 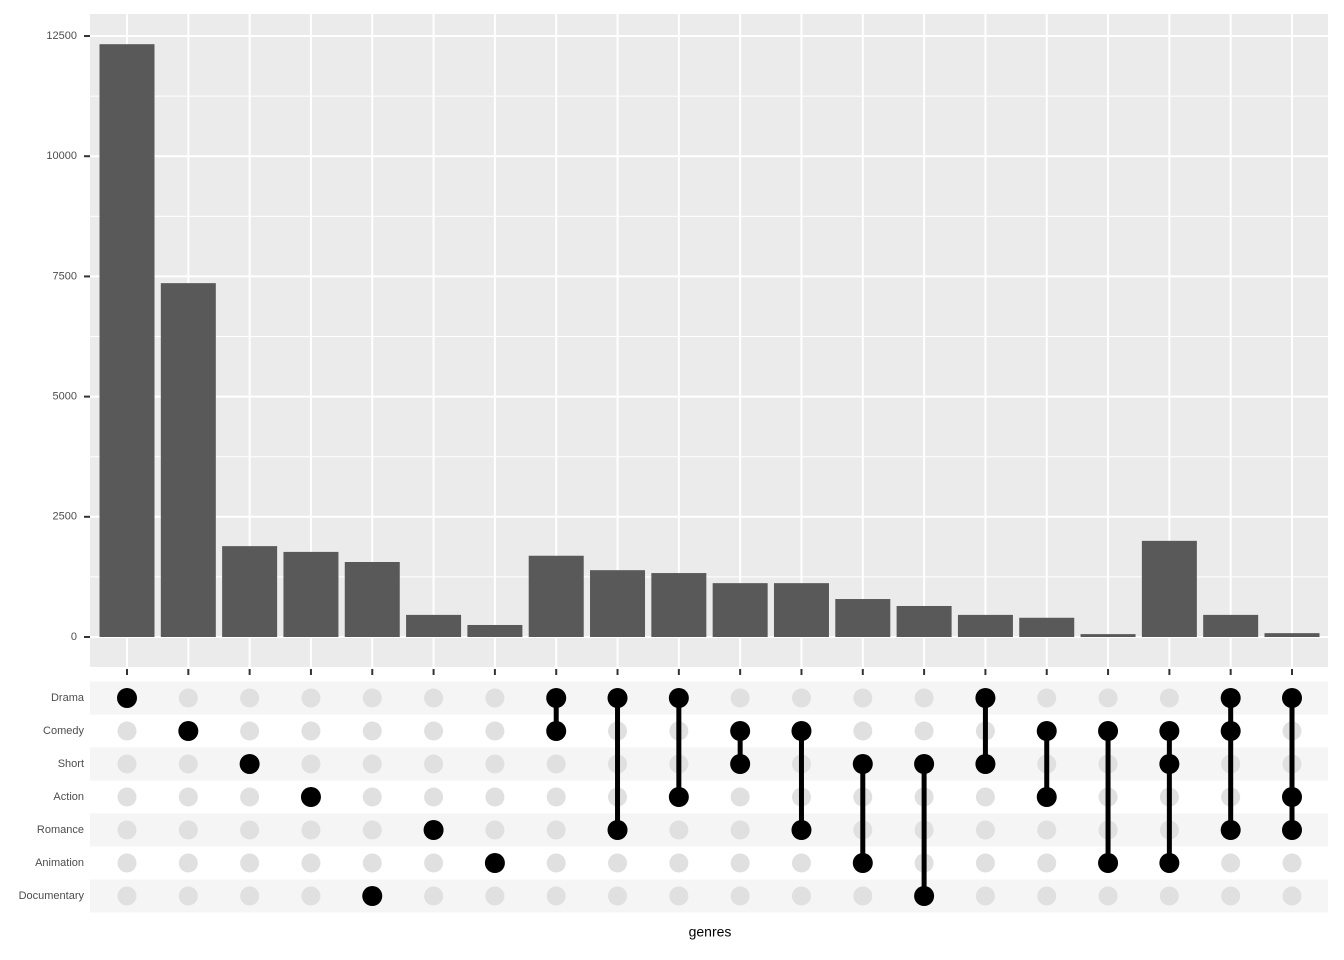 What do you see at coordinates (63, 731) in the screenshot?
I see `set-label: Comedy` at bounding box center [63, 731].